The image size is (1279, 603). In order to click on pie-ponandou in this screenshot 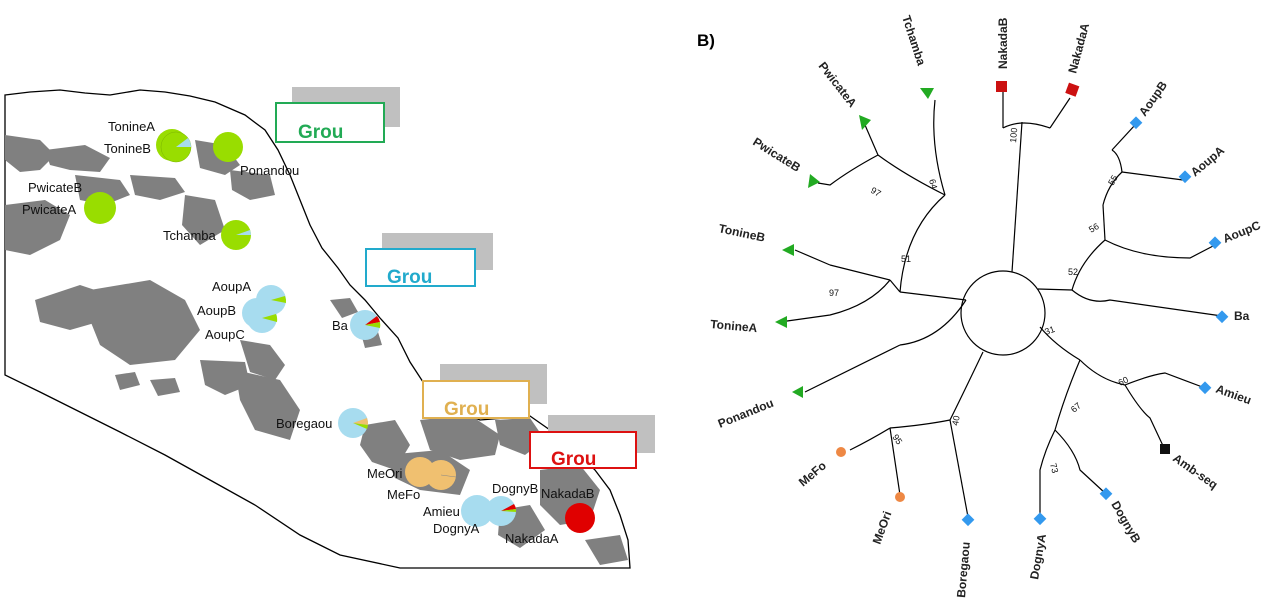, I will do `click(228, 147)`.